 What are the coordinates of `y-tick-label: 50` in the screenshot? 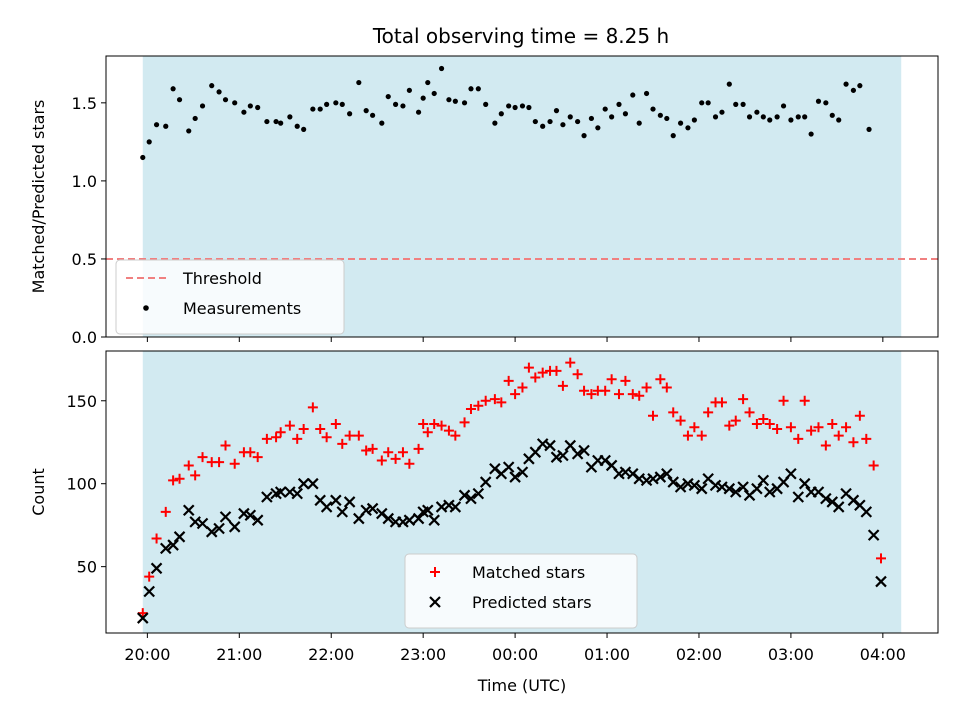 It's located at (87, 567).